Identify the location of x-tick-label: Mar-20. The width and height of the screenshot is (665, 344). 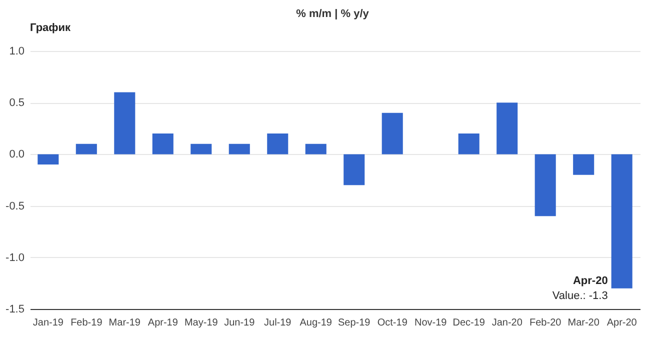
(584, 323).